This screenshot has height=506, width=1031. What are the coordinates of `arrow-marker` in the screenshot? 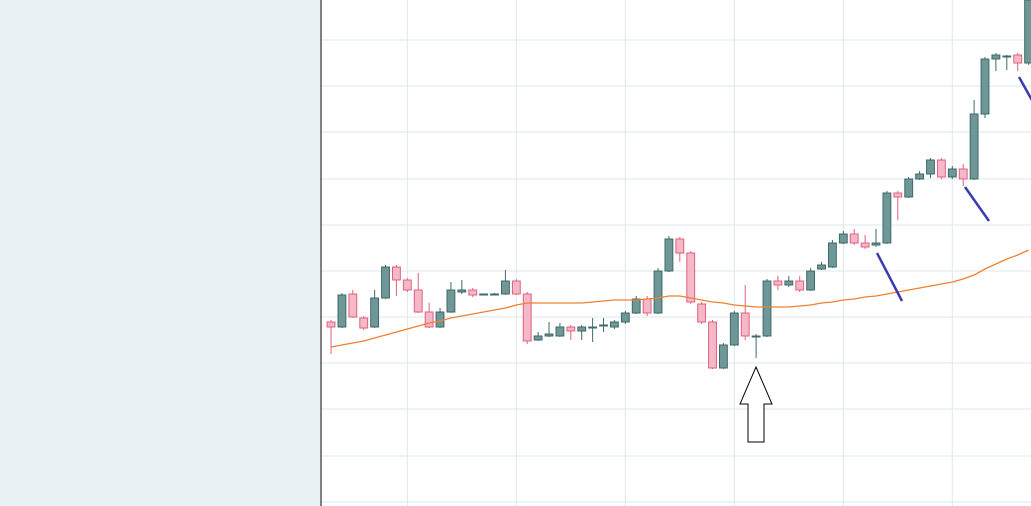 It's located at (756, 404).